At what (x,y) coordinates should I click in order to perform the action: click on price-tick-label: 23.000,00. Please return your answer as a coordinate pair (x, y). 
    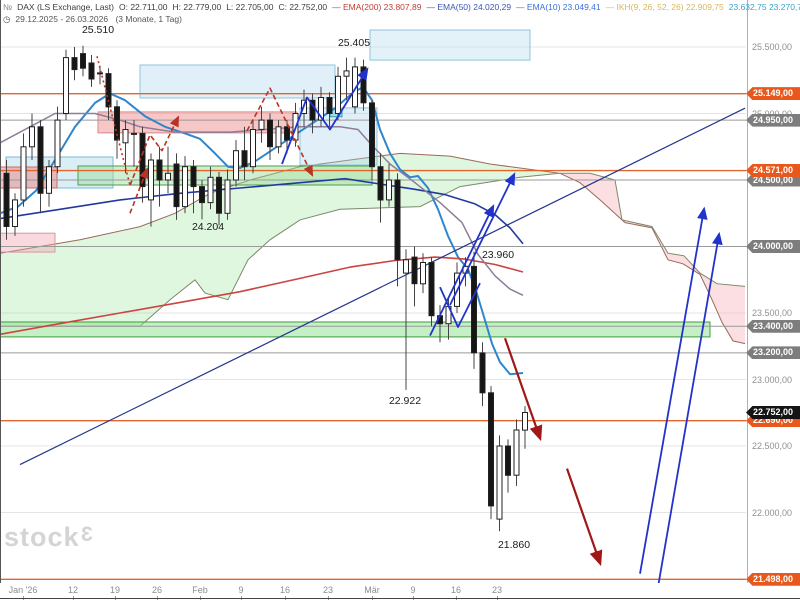
    Looking at the image, I should click on (772, 379).